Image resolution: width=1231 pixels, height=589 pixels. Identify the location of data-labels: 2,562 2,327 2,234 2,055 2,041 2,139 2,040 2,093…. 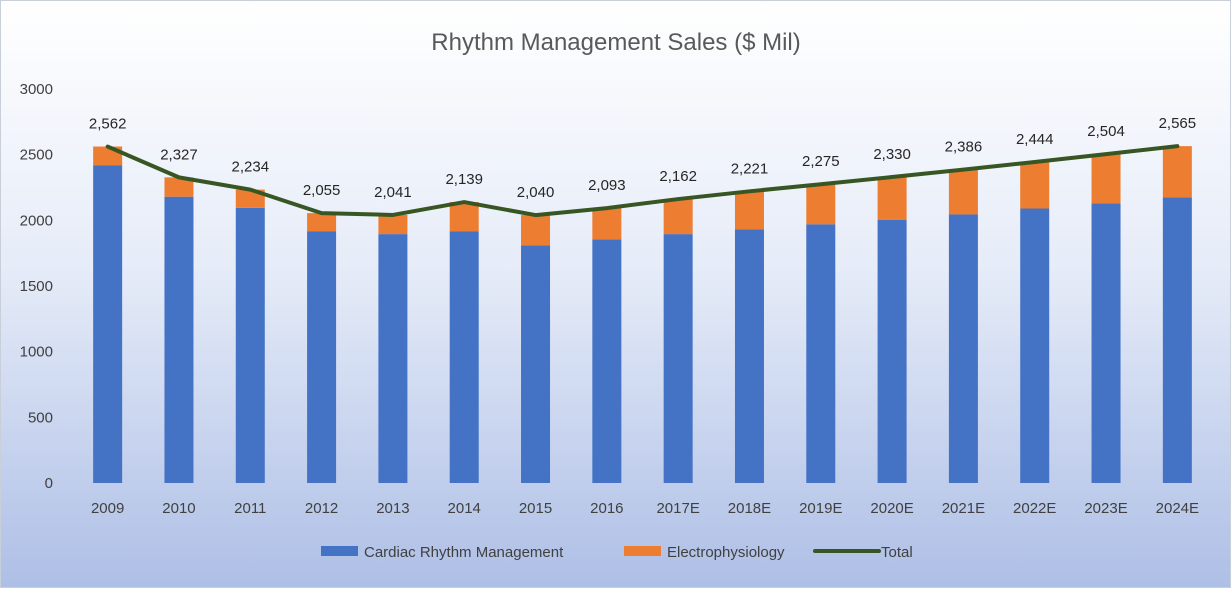
(642, 158).